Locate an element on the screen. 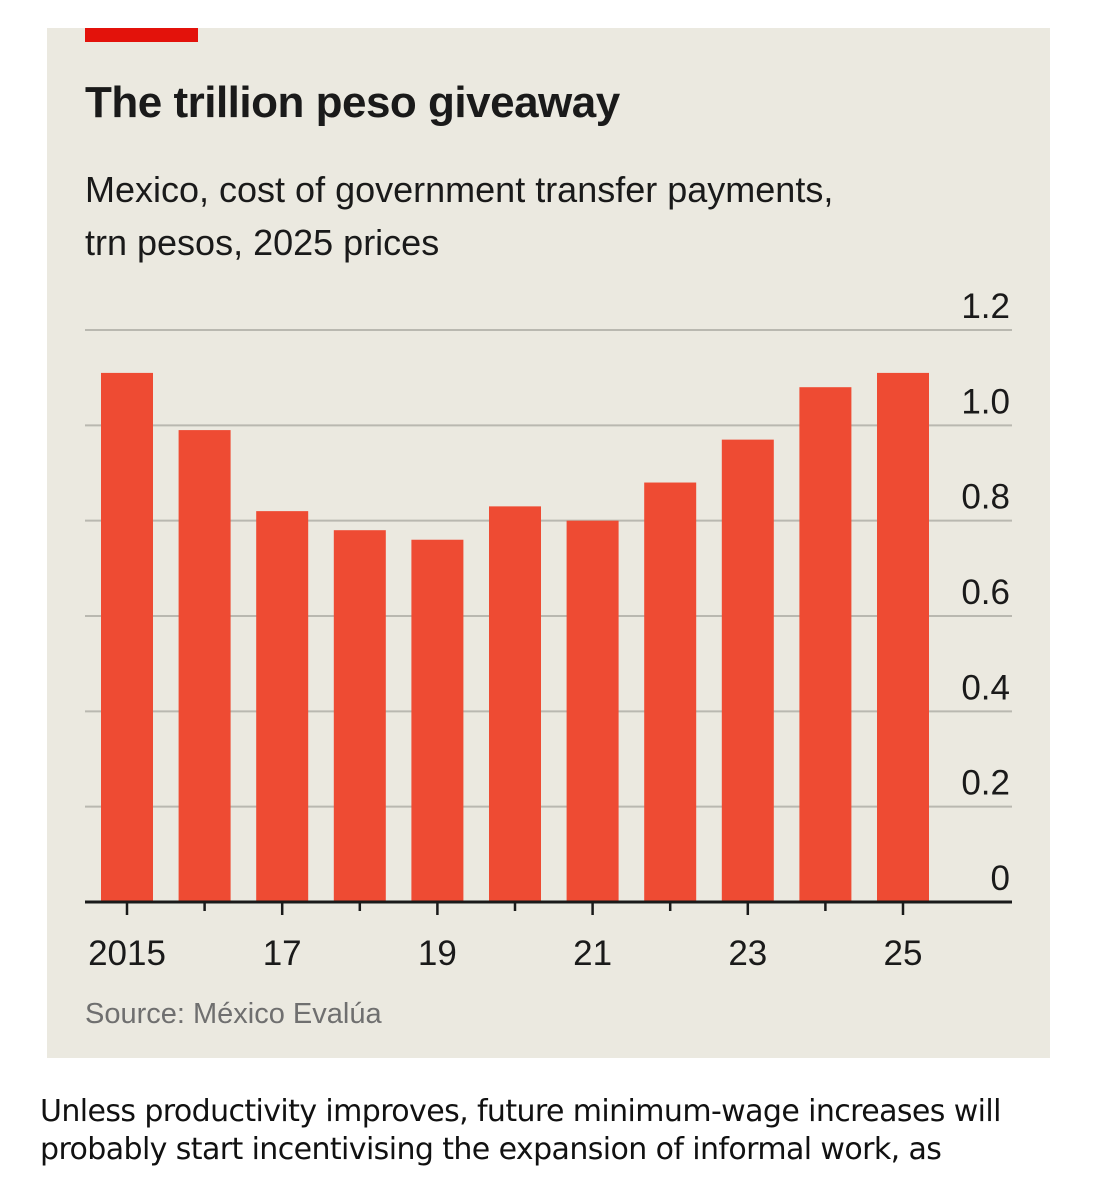 The image size is (1101, 1200). y-tick-label: 0 is located at coordinates (1000, 878).